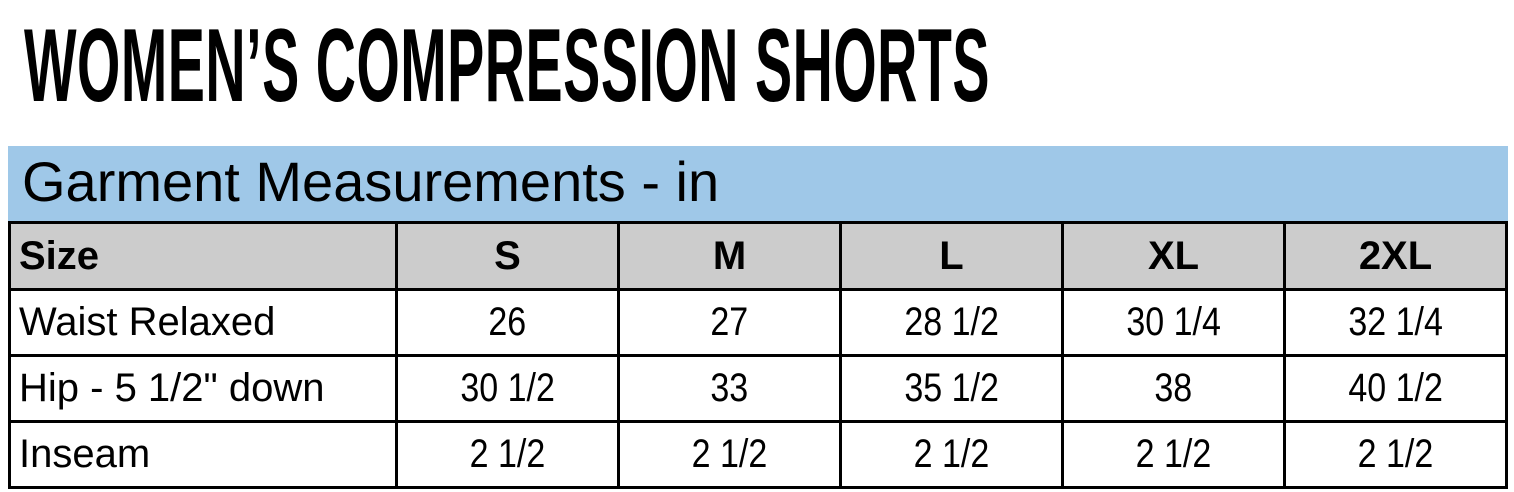 This screenshot has width=1514, height=492. What do you see at coordinates (203, 388) in the screenshot?
I see `row-label: Hip - 5 1/2" down` at bounding box center [203, 388].